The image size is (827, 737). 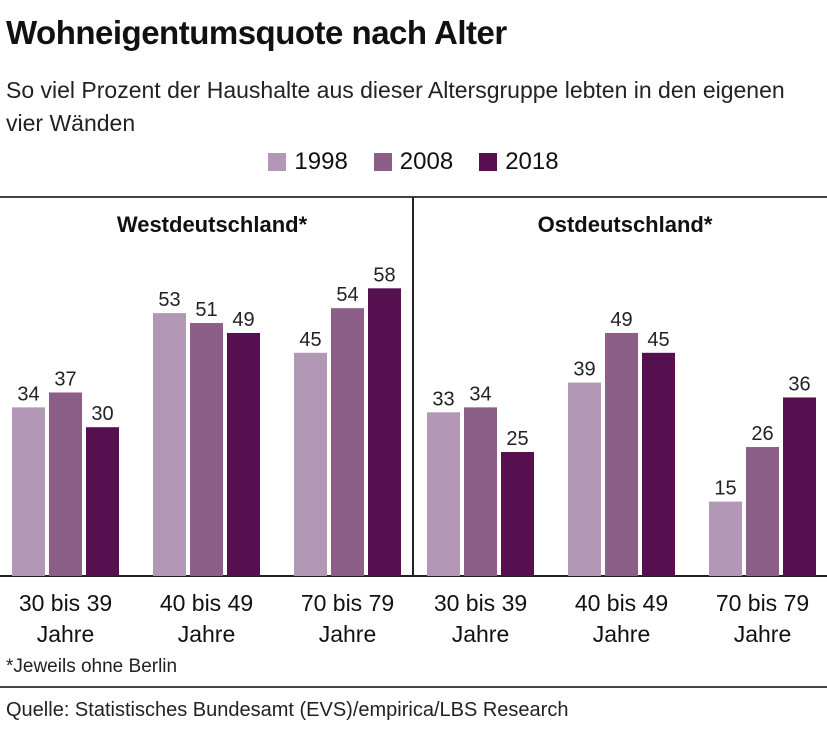 I want to click on bar-p0-c1-1998, so click(x=169, y=444).